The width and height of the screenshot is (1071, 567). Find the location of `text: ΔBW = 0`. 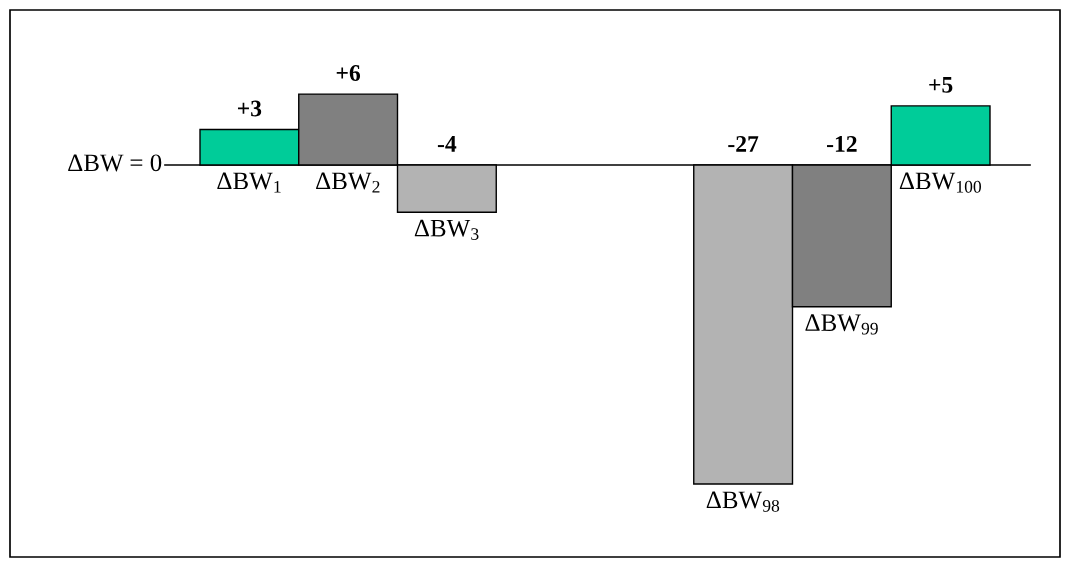

text: ΔBW = 0 is located at coordinates (115, 163).